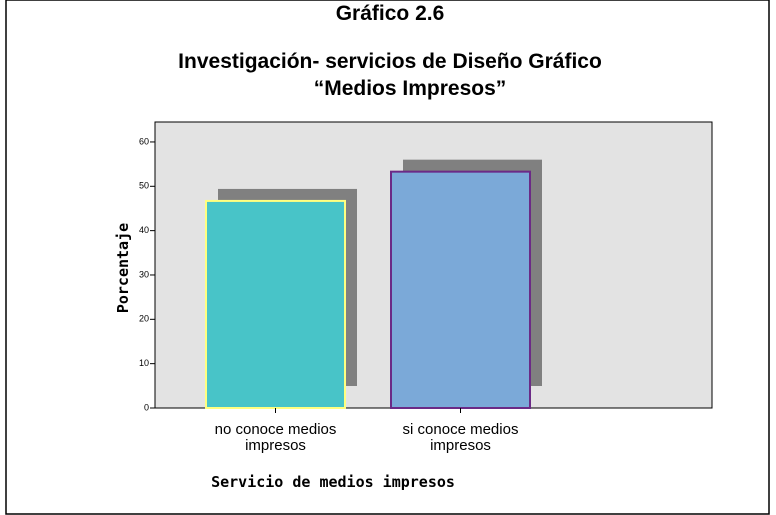  I want to click on y-tick-label: 60, so click(144, 141).